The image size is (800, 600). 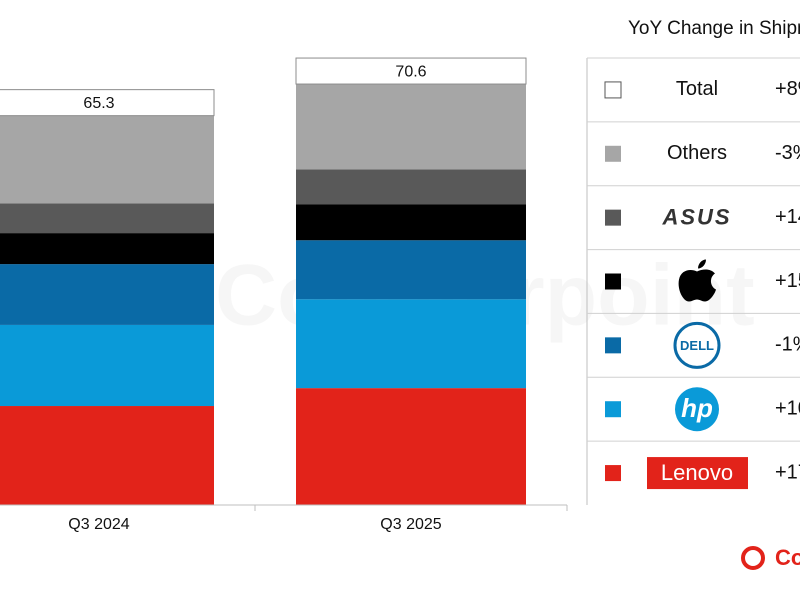 I want to click on apple-logo, so click(x=697, y=280).